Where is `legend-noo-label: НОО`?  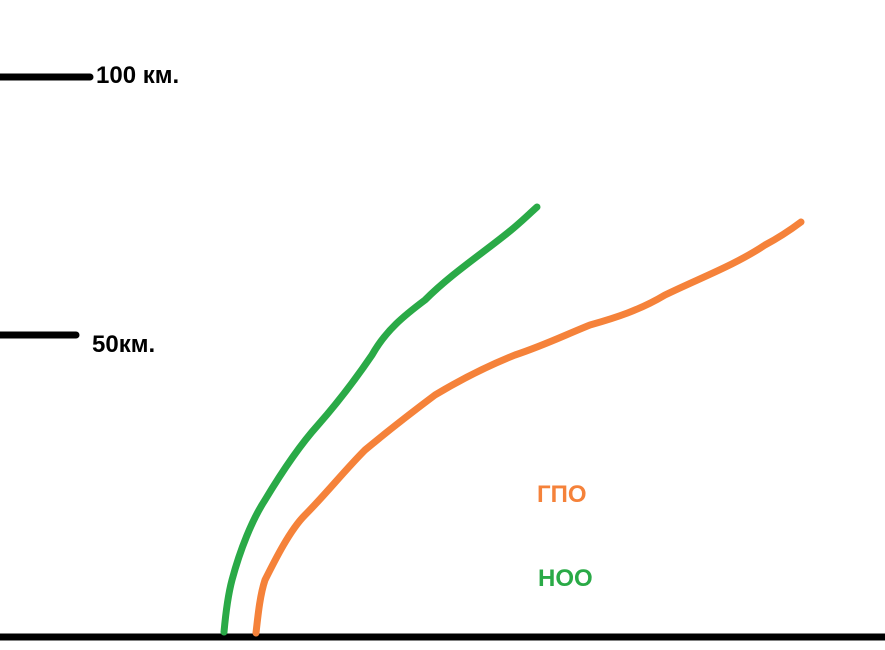 legend-noo-label: НОО is located at coordinates (565, 578).